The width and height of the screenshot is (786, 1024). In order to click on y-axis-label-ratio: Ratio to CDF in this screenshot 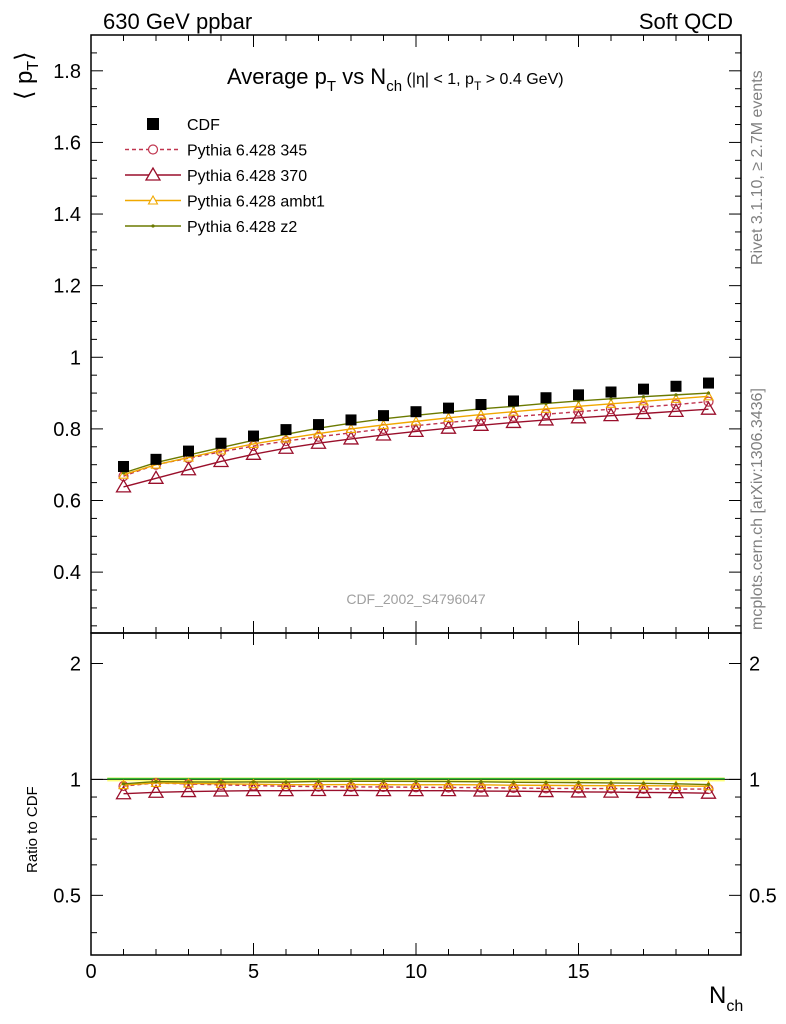, I will do `click(32, 829)`.